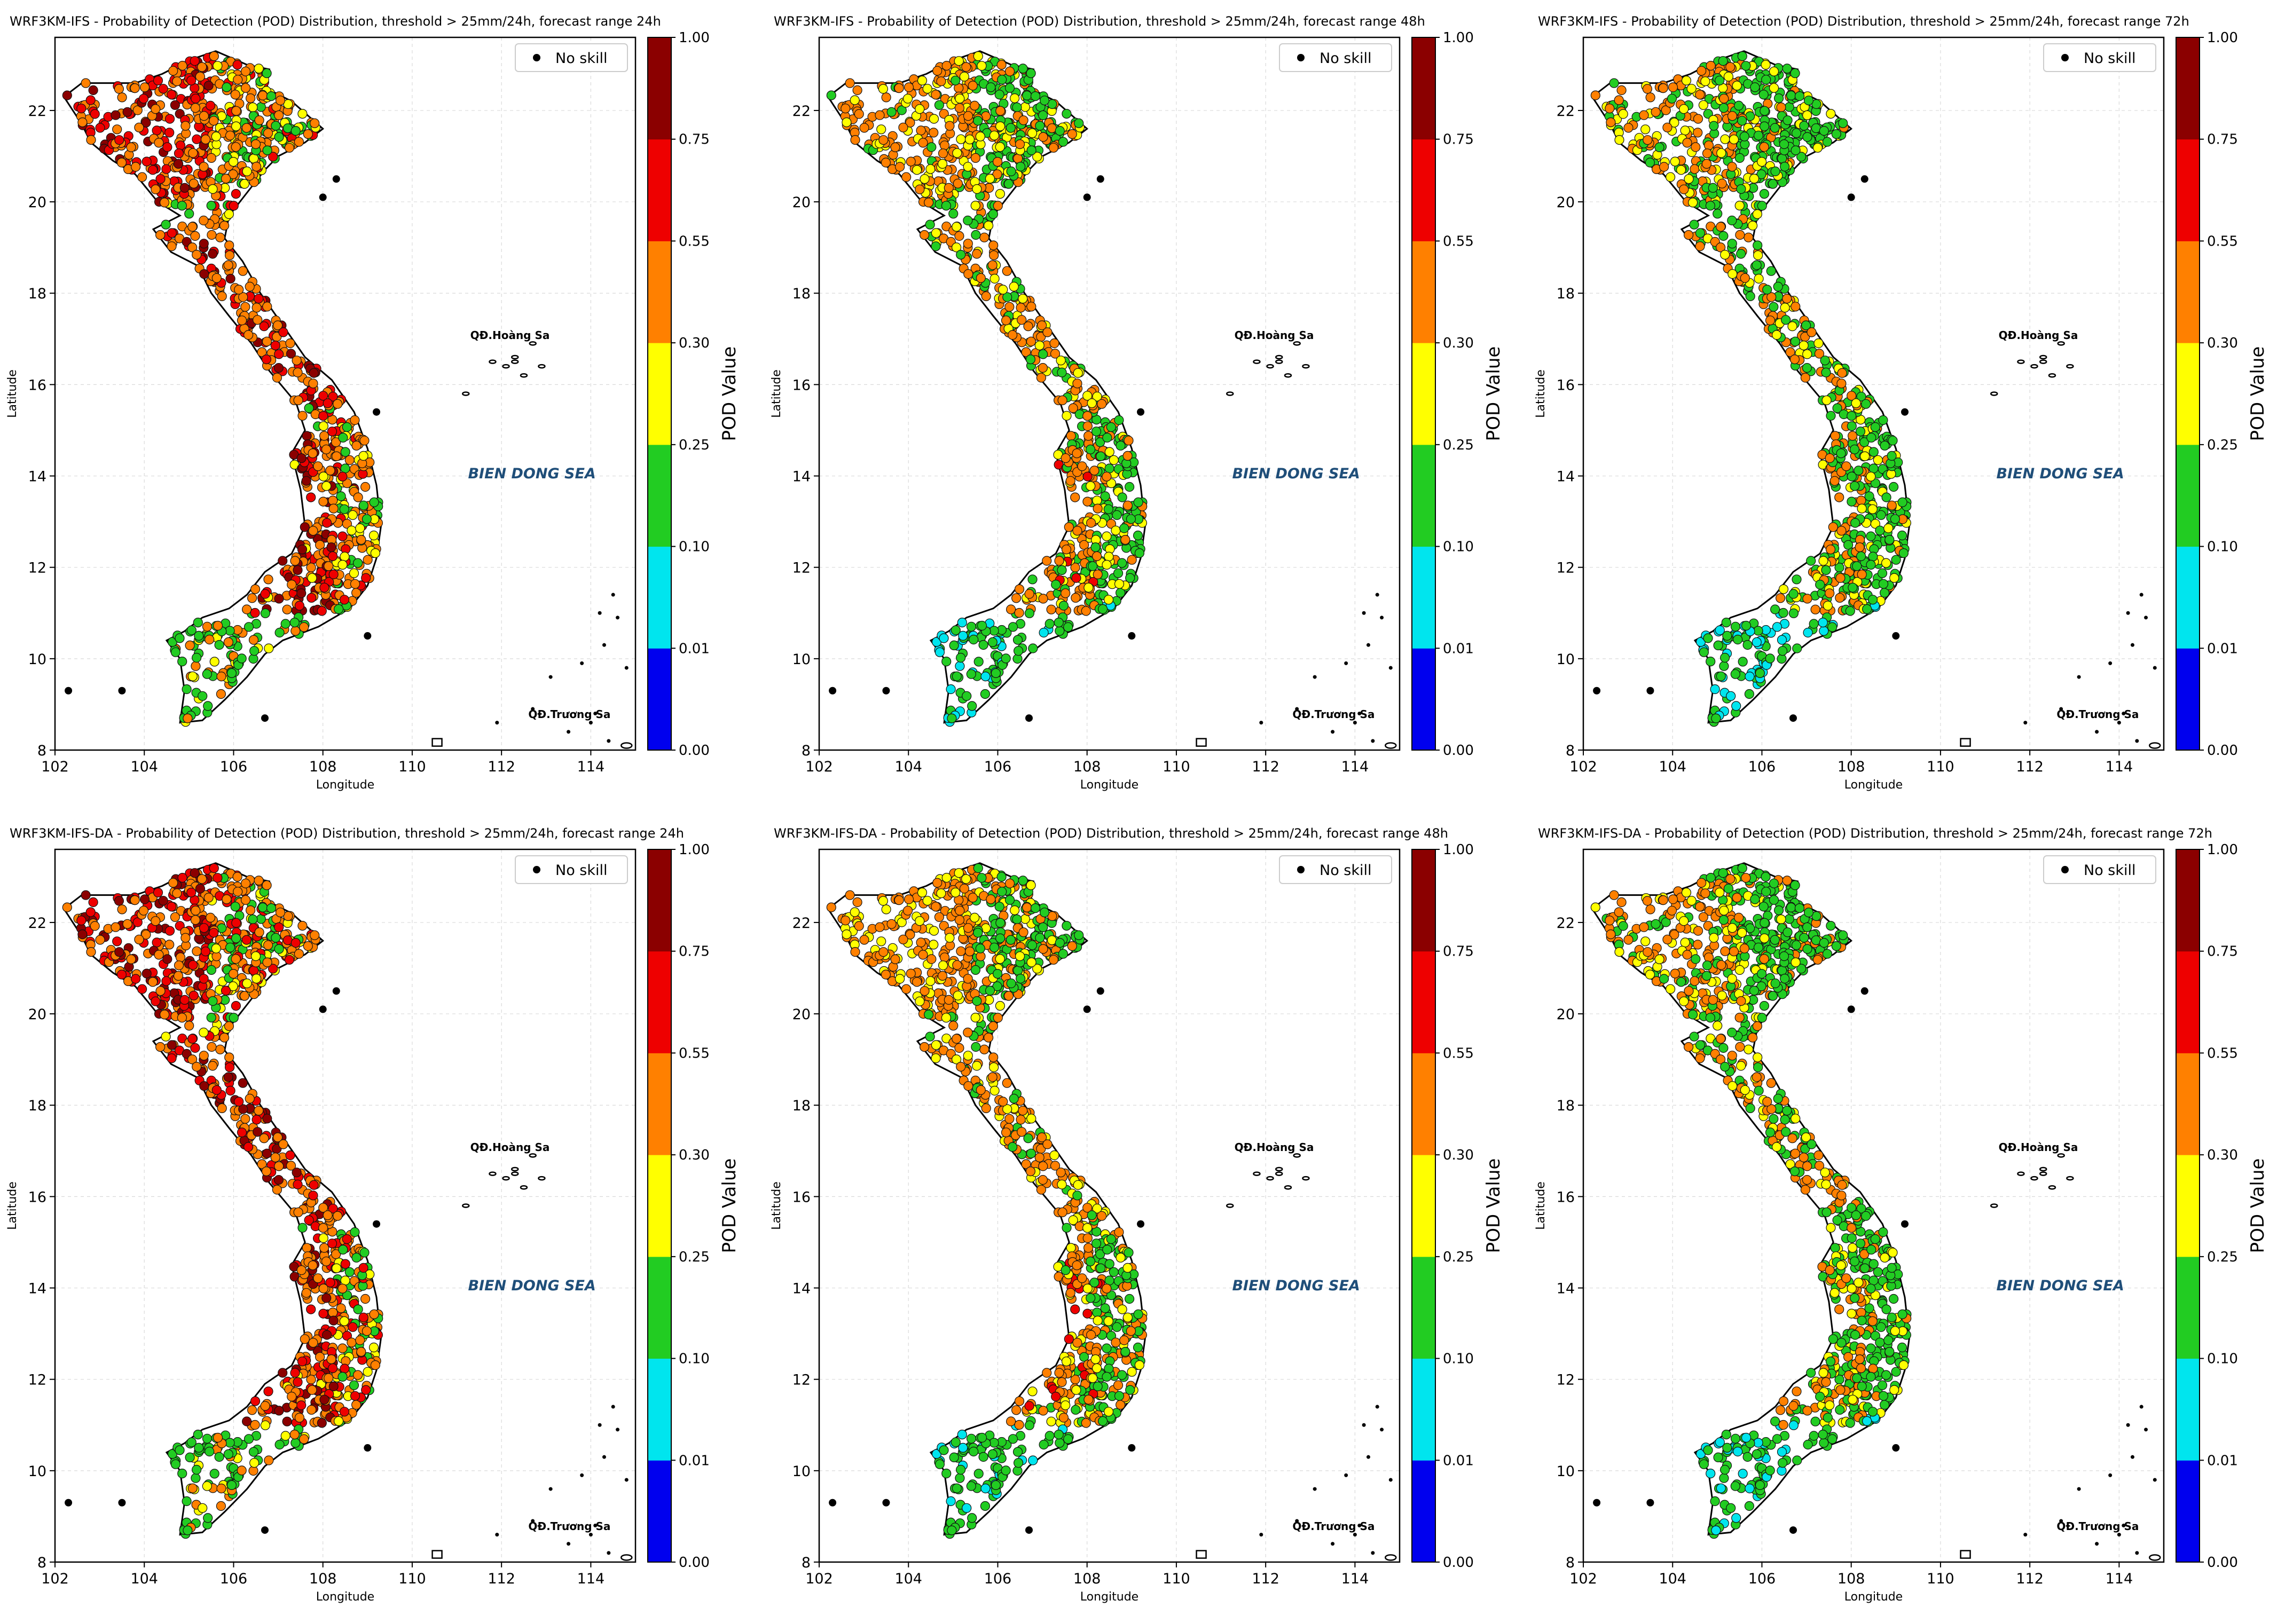 This screenshot has width=2293, height=1624. Describe the element at coordinates (37, 923) in the screenshot. I see `y-tick-label: 22` at that location.